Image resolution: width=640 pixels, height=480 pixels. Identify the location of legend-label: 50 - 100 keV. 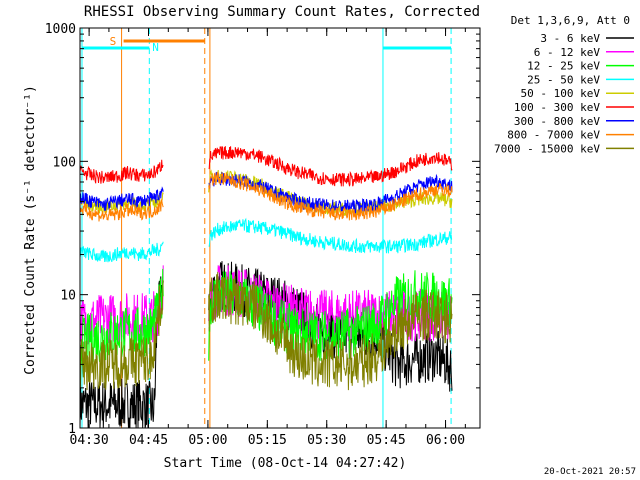
(561, 93).